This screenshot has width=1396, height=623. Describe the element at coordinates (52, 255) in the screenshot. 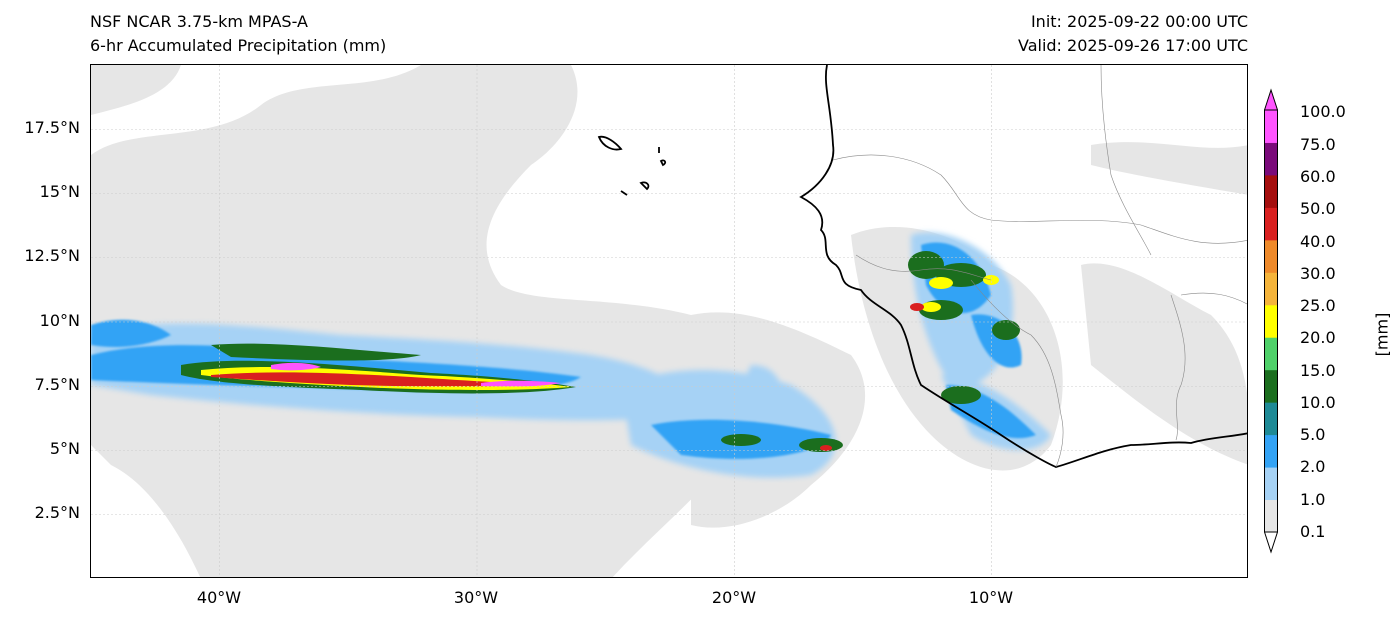

I see `lat-tick-12-5: 12.5°N` at that location.